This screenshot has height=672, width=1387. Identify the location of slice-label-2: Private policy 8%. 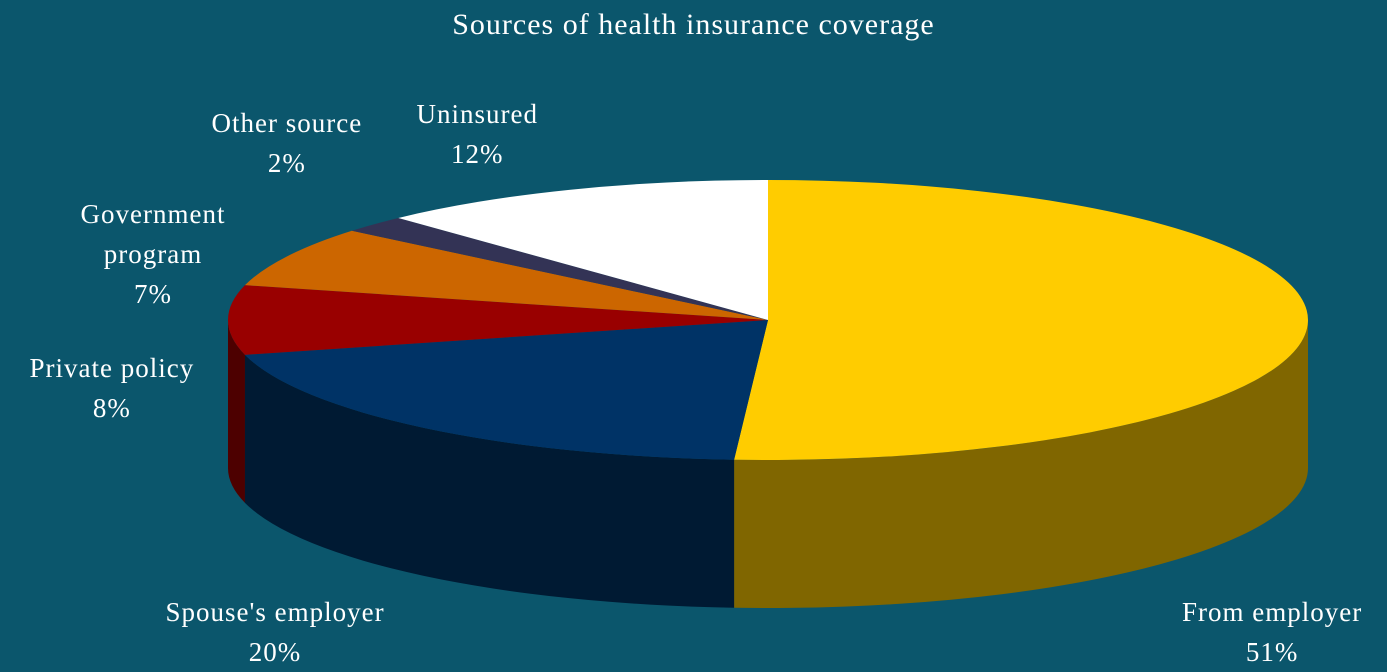
(112, 388).